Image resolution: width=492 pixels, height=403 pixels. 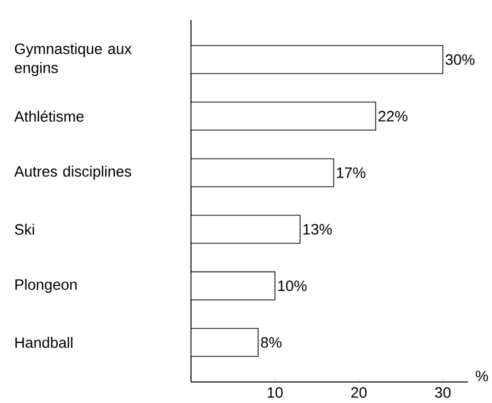 I want to click on y-tick-label: Gymnastique aux engins, so click(x=73, y=59).